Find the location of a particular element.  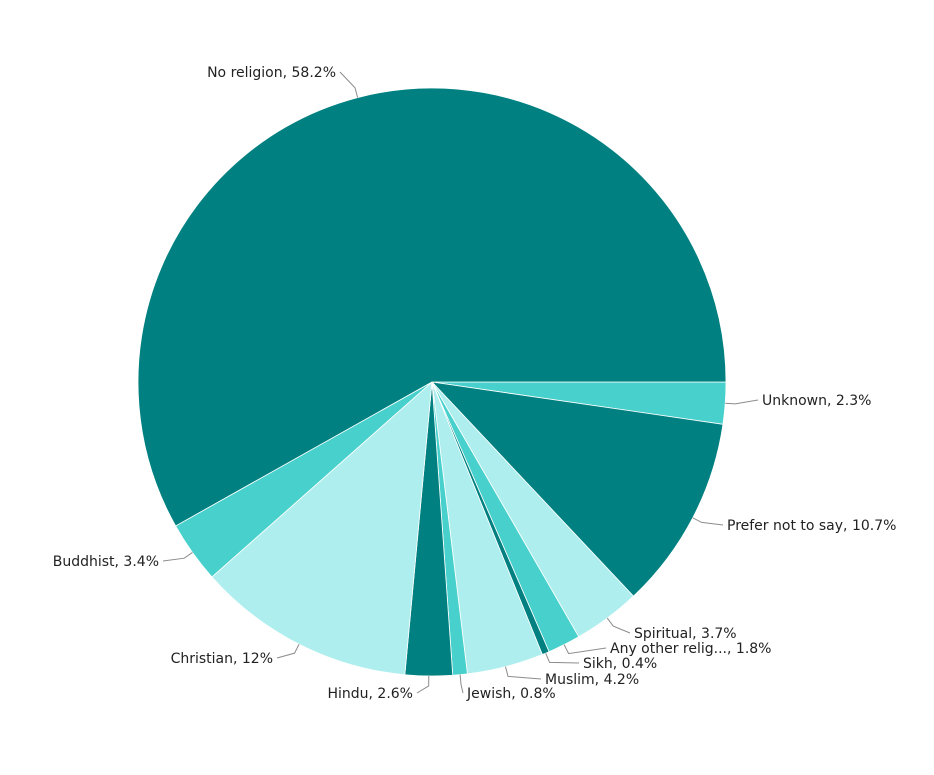

pie-slice-christian is located at coordinates (322, 528).